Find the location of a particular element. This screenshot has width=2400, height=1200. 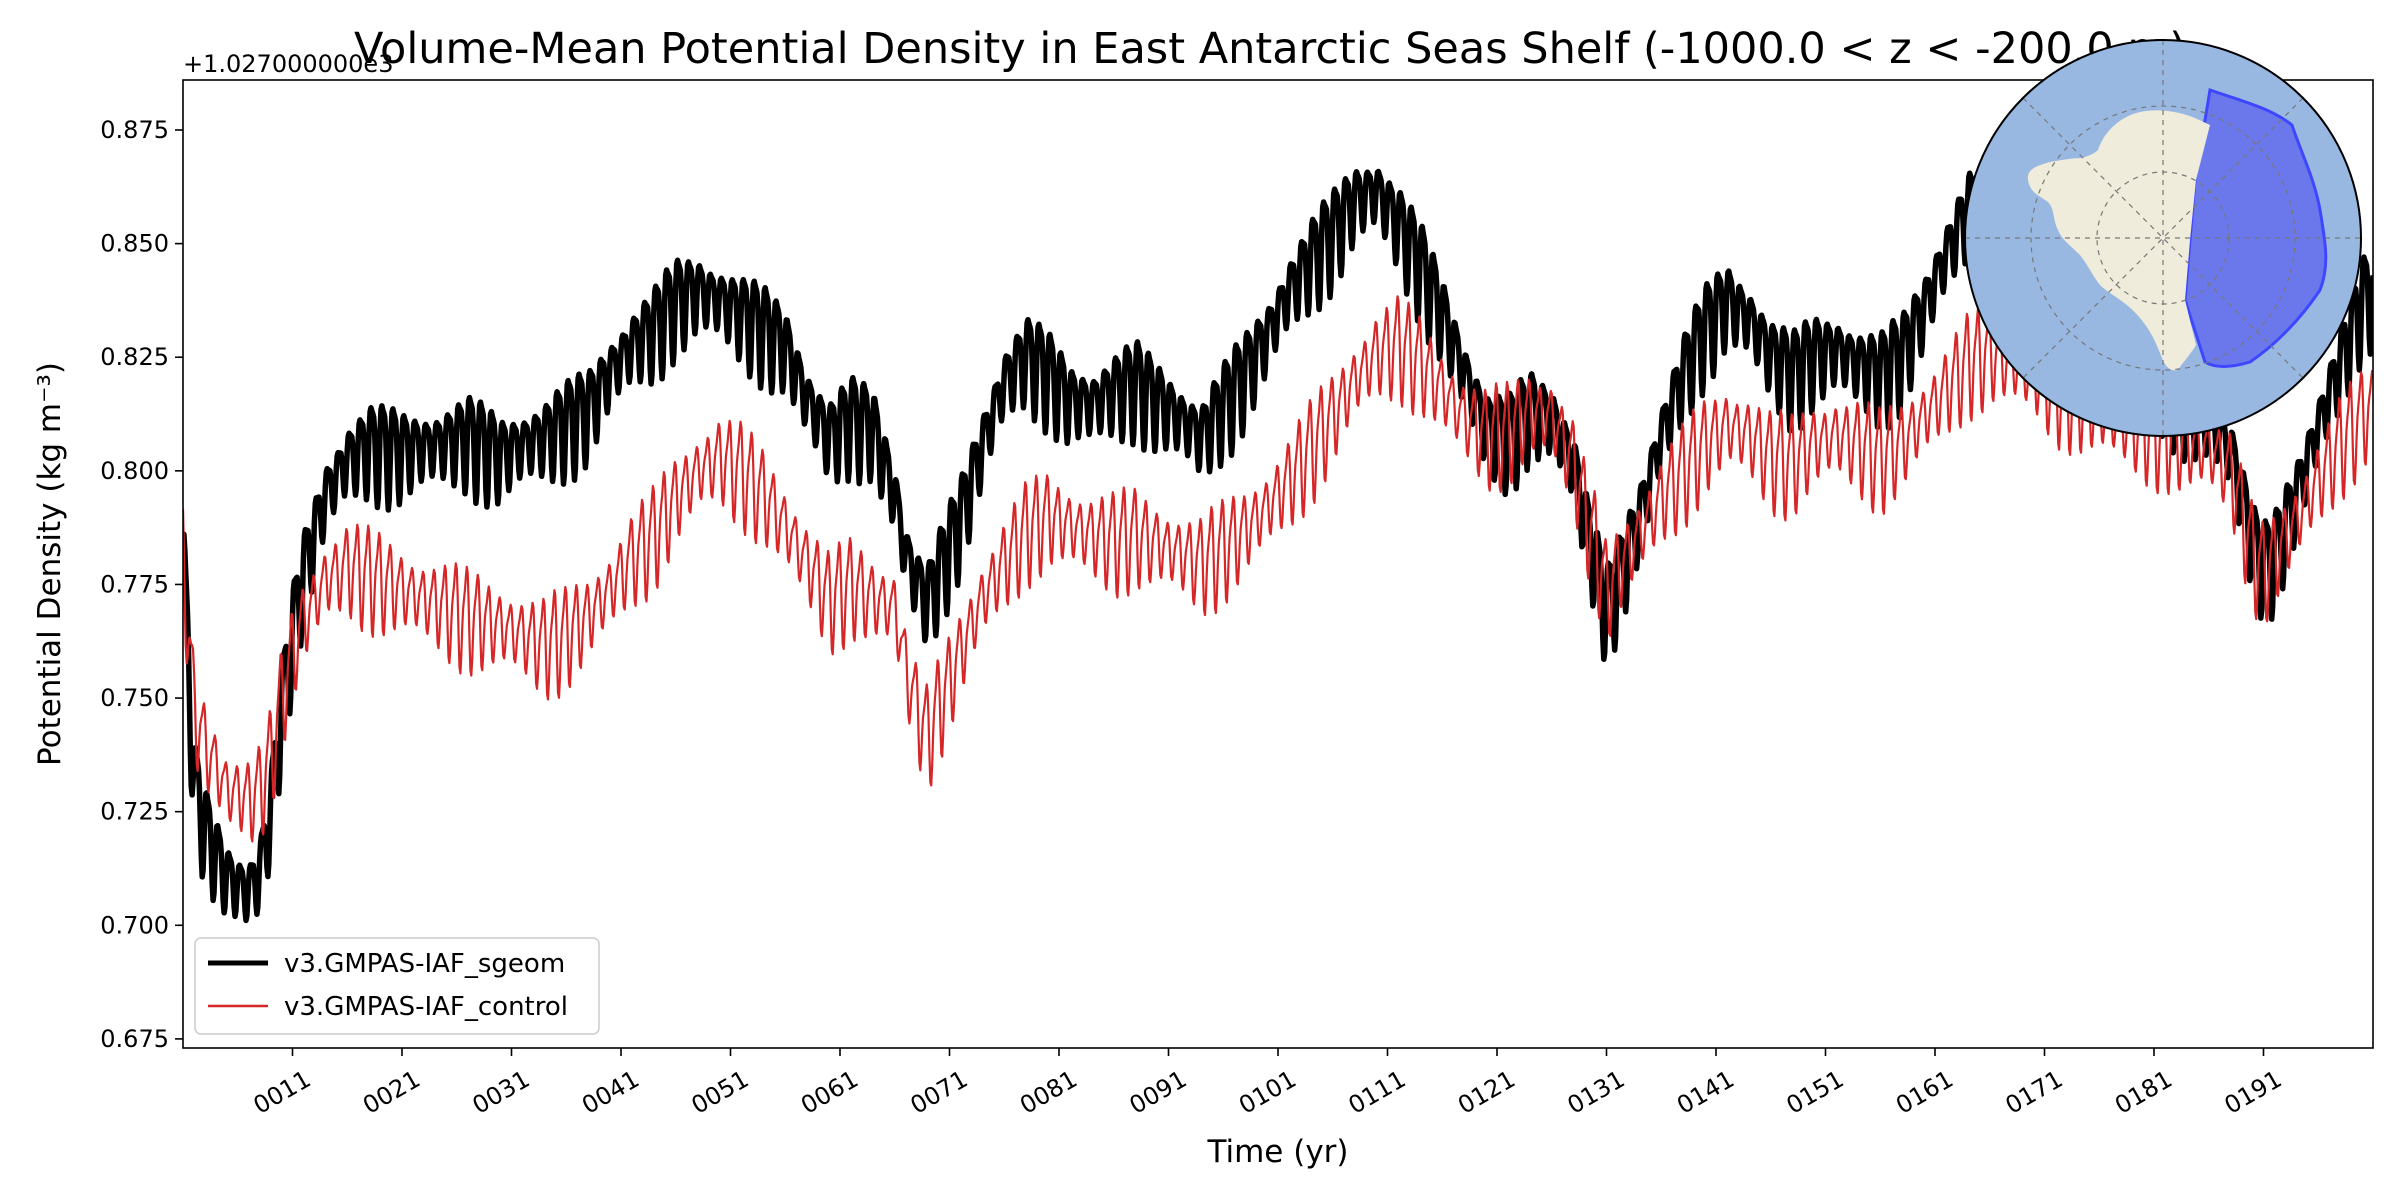

x-tick-label: 0141 is located at coordinates (1705, 1092).